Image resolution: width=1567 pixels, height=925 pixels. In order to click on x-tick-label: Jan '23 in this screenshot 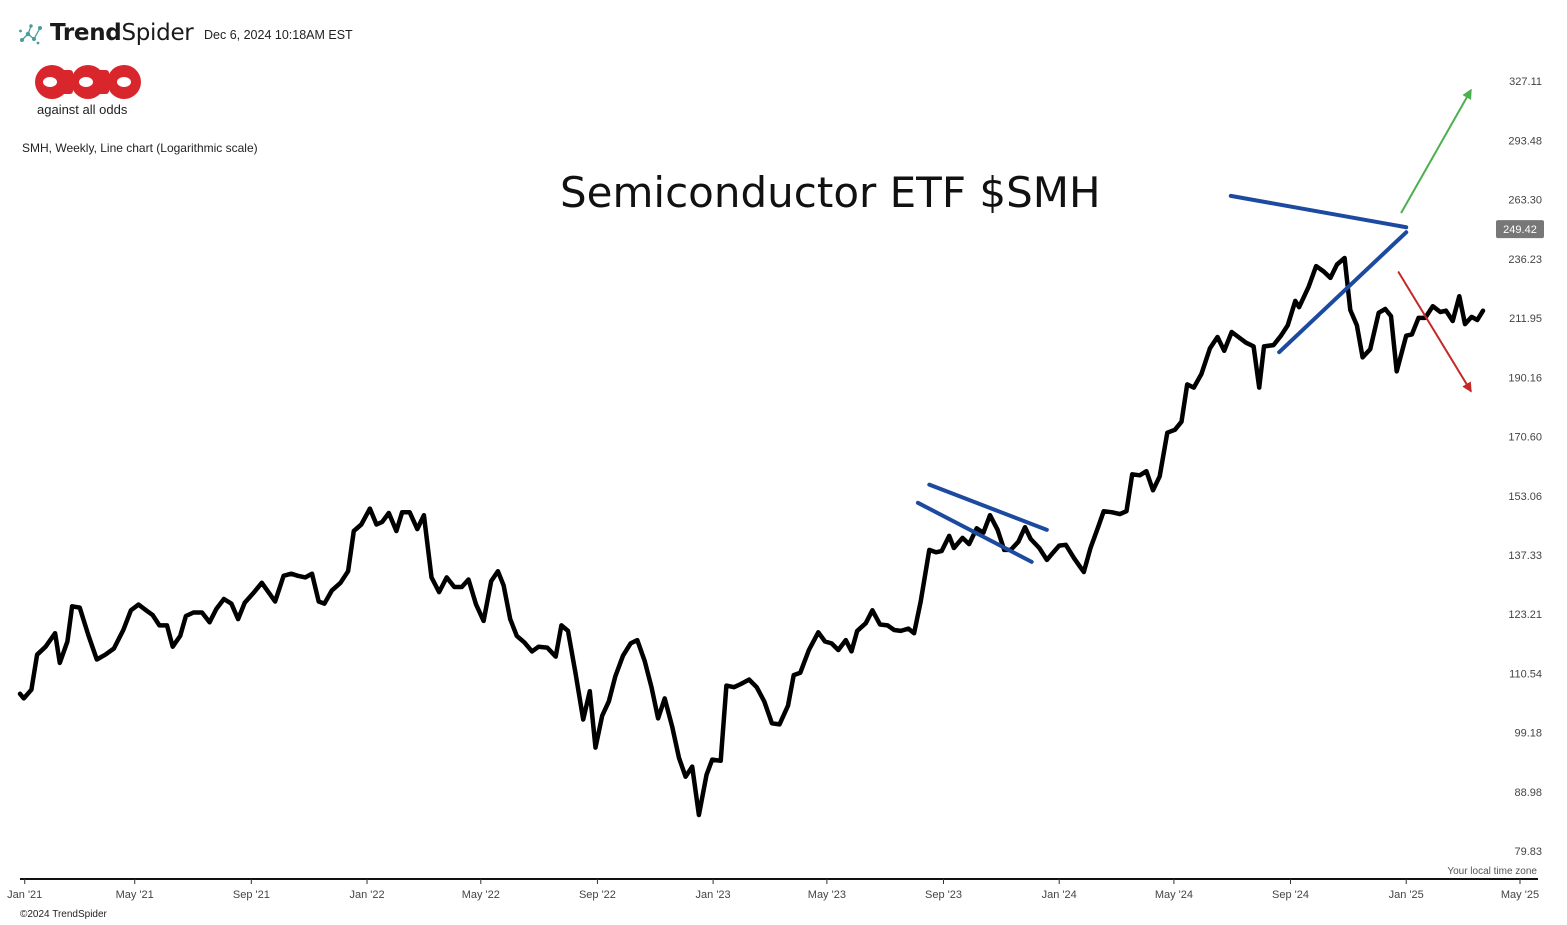, I will do `click(713, 895)`.